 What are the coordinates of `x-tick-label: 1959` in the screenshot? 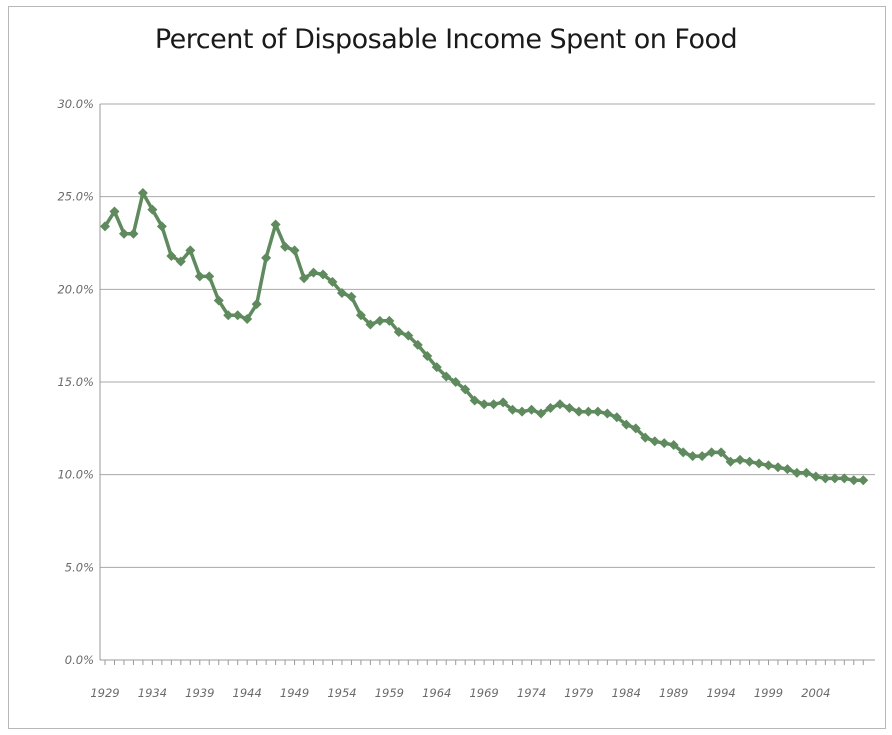 It's located at (389, 693).